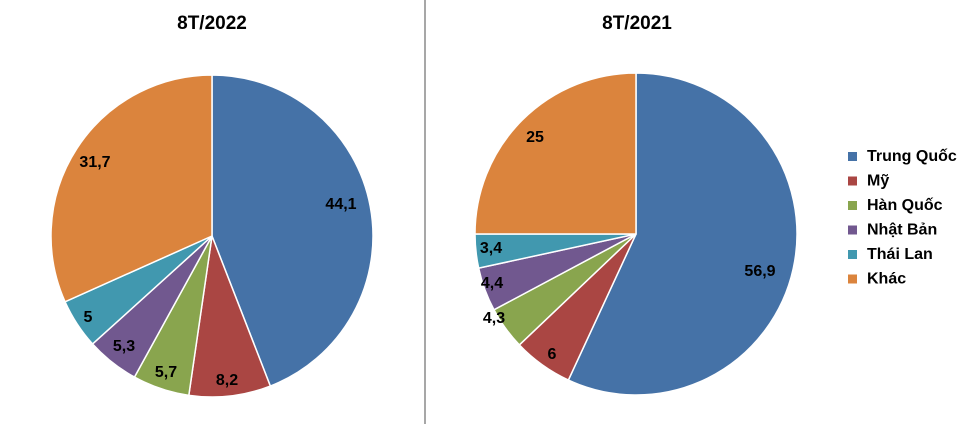  I want to click on legend-label-my: Mỹ, so click(878, 181).